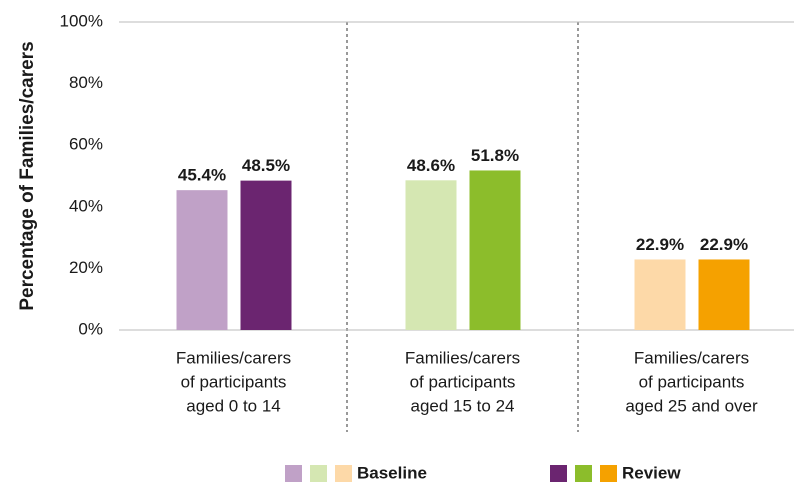  Describe the element at coordinates (86, 144) in the screenshot. I see `y-tick-label: 60%` at that location.